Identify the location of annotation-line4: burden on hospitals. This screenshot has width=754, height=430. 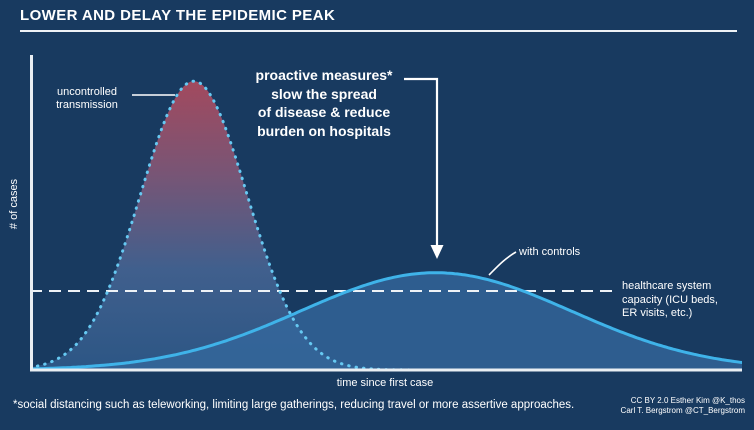
(324, 130).